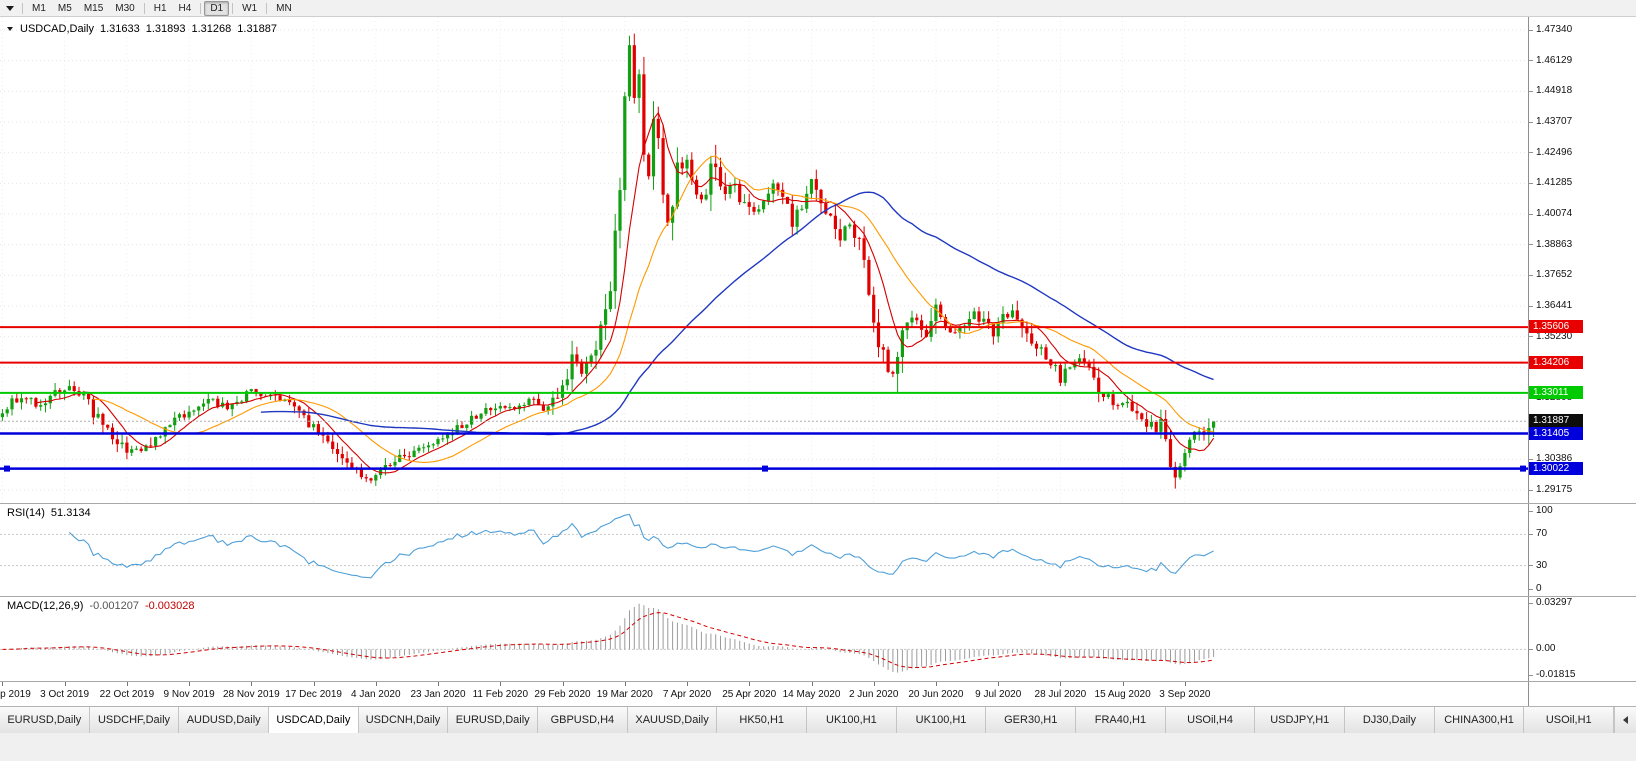  I want to click on tab-usdcnh-daily: USDCNH,Daily, so click(403, 720).